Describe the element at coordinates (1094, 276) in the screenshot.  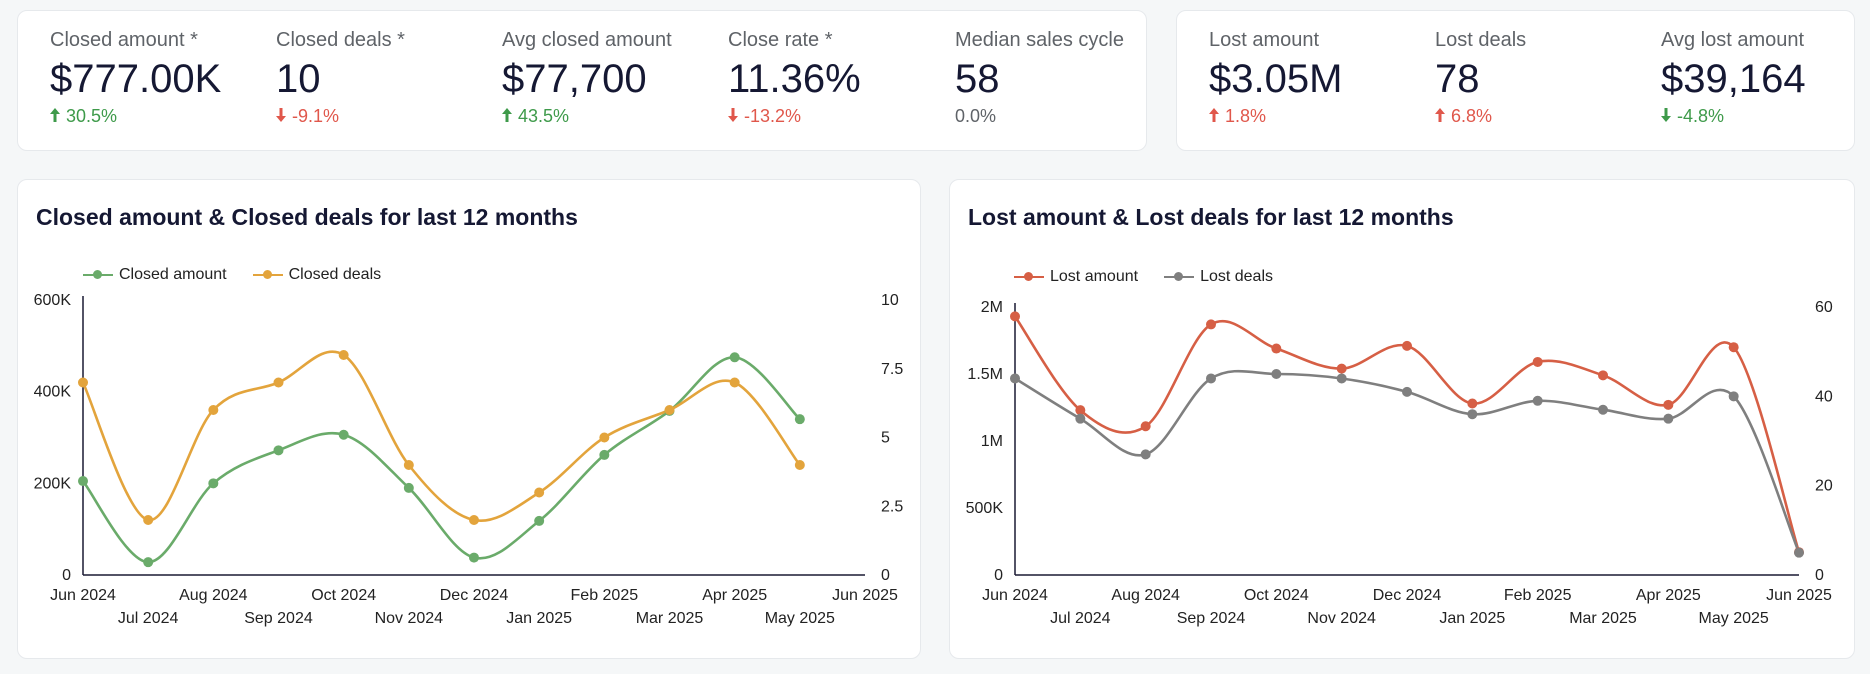
I see `legend-label: Lost amount` at that location.